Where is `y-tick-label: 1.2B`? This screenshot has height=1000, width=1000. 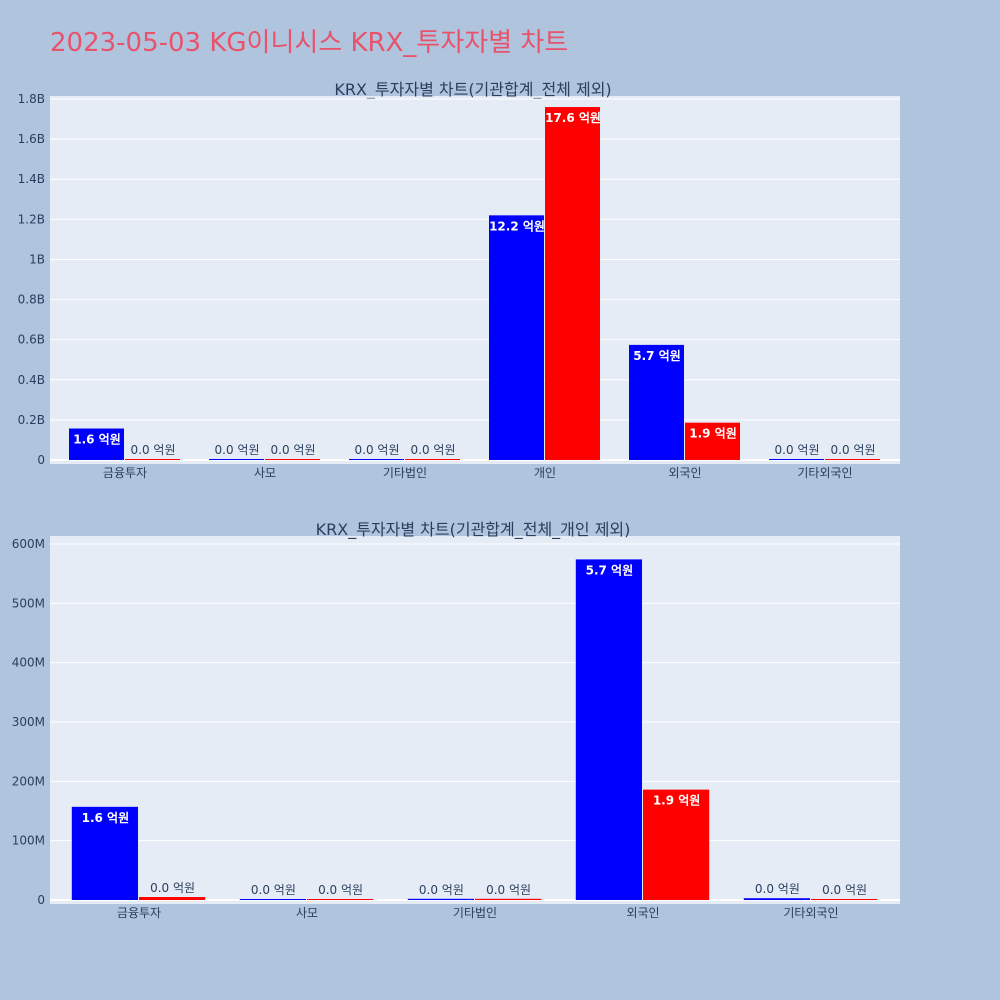
y-tick-label: 1.2B is located at coordinates (31, 219).